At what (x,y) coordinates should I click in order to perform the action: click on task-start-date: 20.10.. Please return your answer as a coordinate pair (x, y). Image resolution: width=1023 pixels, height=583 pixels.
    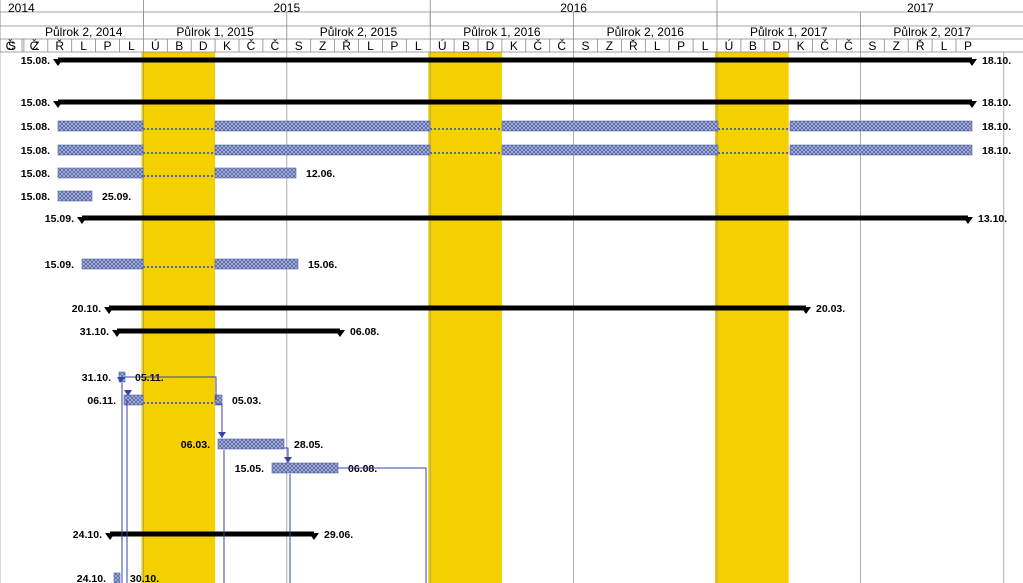
    Looking at the image, I should click on (86, 309).